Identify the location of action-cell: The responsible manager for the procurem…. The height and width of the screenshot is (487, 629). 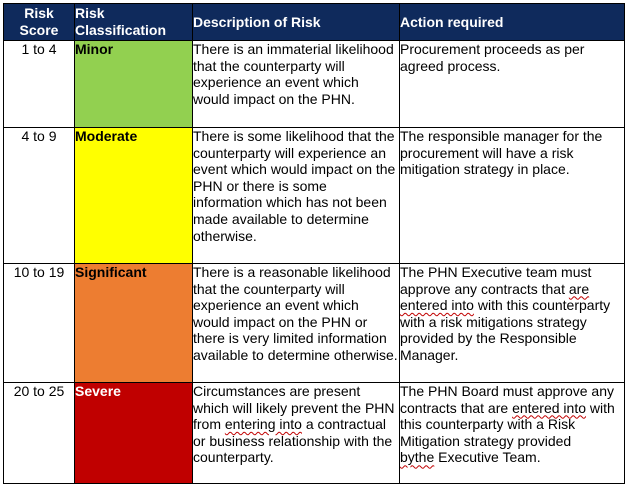
(512, 195).